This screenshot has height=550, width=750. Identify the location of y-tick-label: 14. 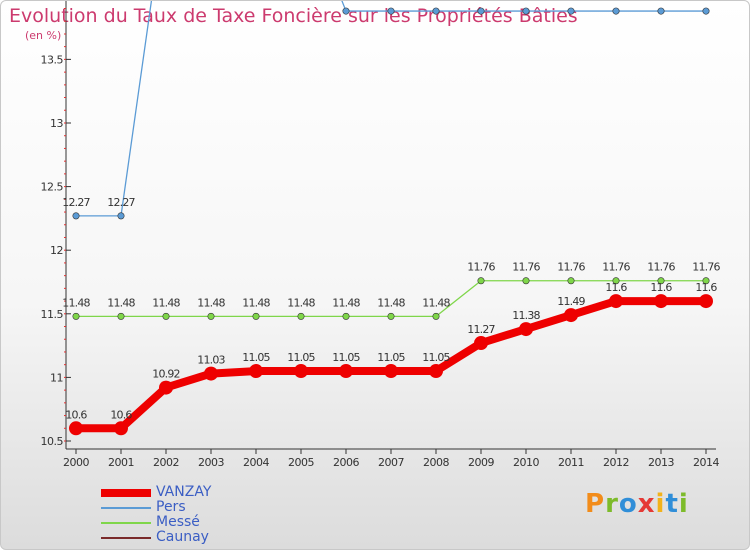
(56, 2).